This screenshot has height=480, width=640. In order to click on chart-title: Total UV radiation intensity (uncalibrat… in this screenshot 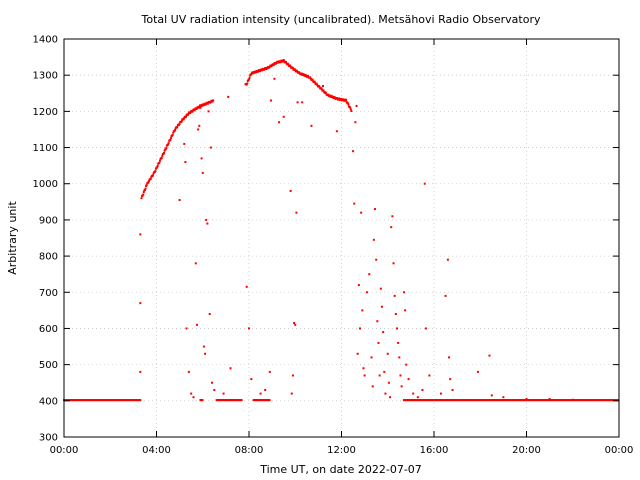, I will do `click(341, 19)`.